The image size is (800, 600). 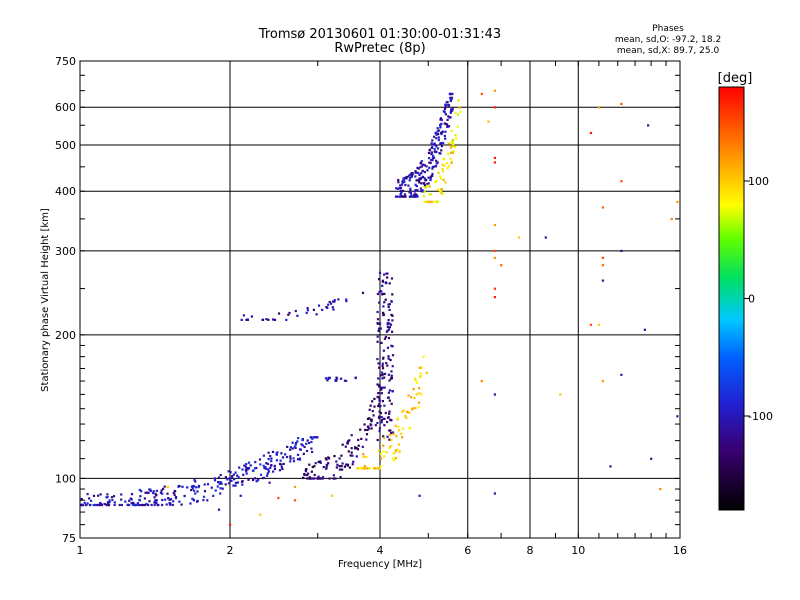 I want to click on x-axis-label: Frequency [MHz], so click(x=380, y=564).